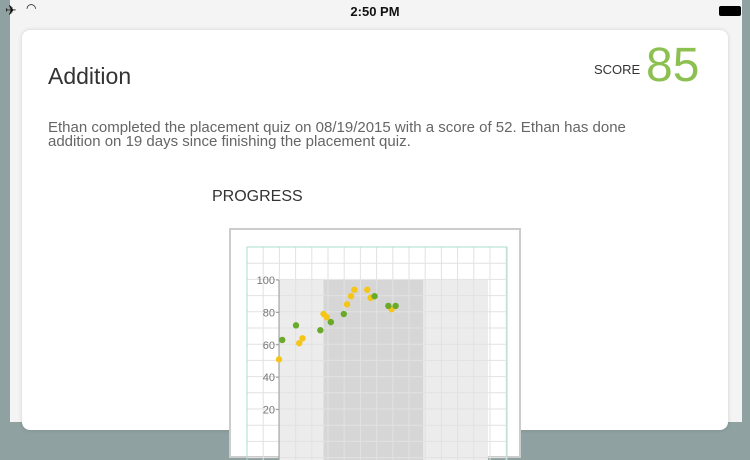 The width and height of the screenshot is (750, 460). What do you see at coordinates (730, 11) in the screenshot?
I see `battery-icon` at bounding box center [730, 11].